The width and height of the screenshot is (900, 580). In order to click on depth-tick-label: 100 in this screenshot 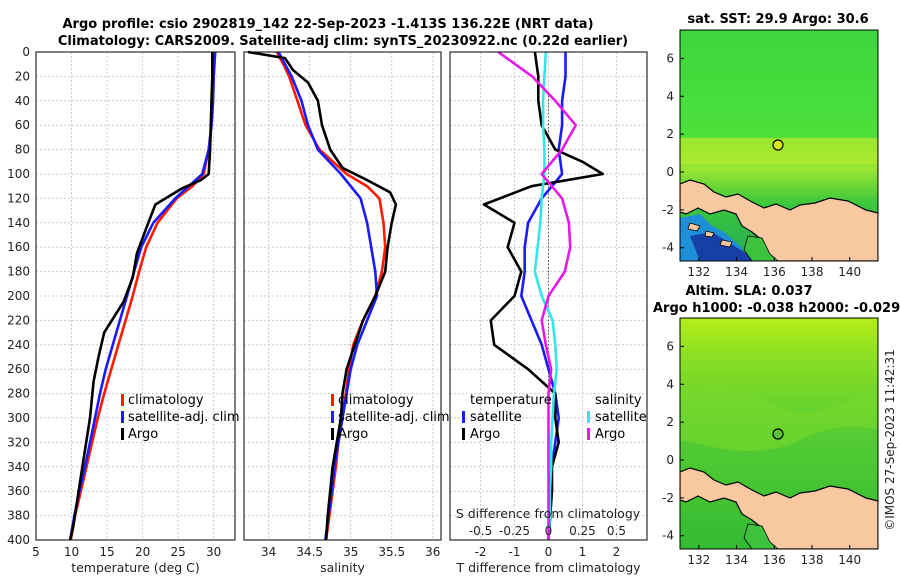, I will do `click(18, 174)`.